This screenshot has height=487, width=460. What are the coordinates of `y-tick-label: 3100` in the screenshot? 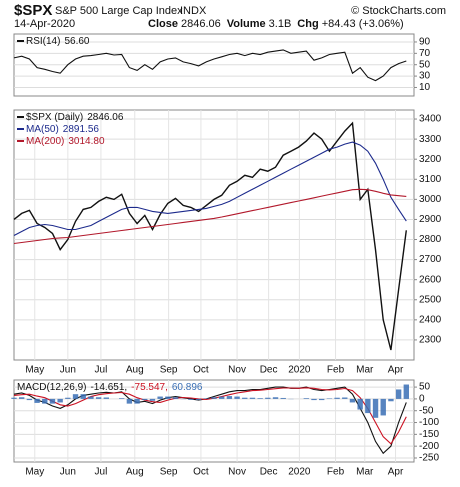 It's located at (430, 179).